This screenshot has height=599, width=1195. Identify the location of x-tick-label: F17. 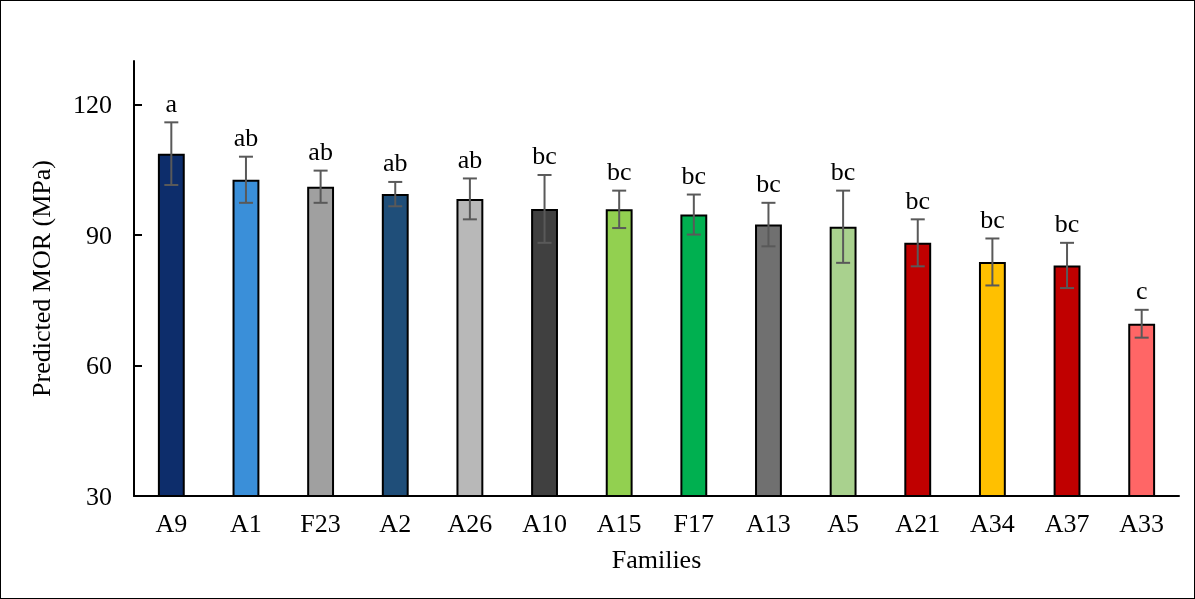
(694, 523).